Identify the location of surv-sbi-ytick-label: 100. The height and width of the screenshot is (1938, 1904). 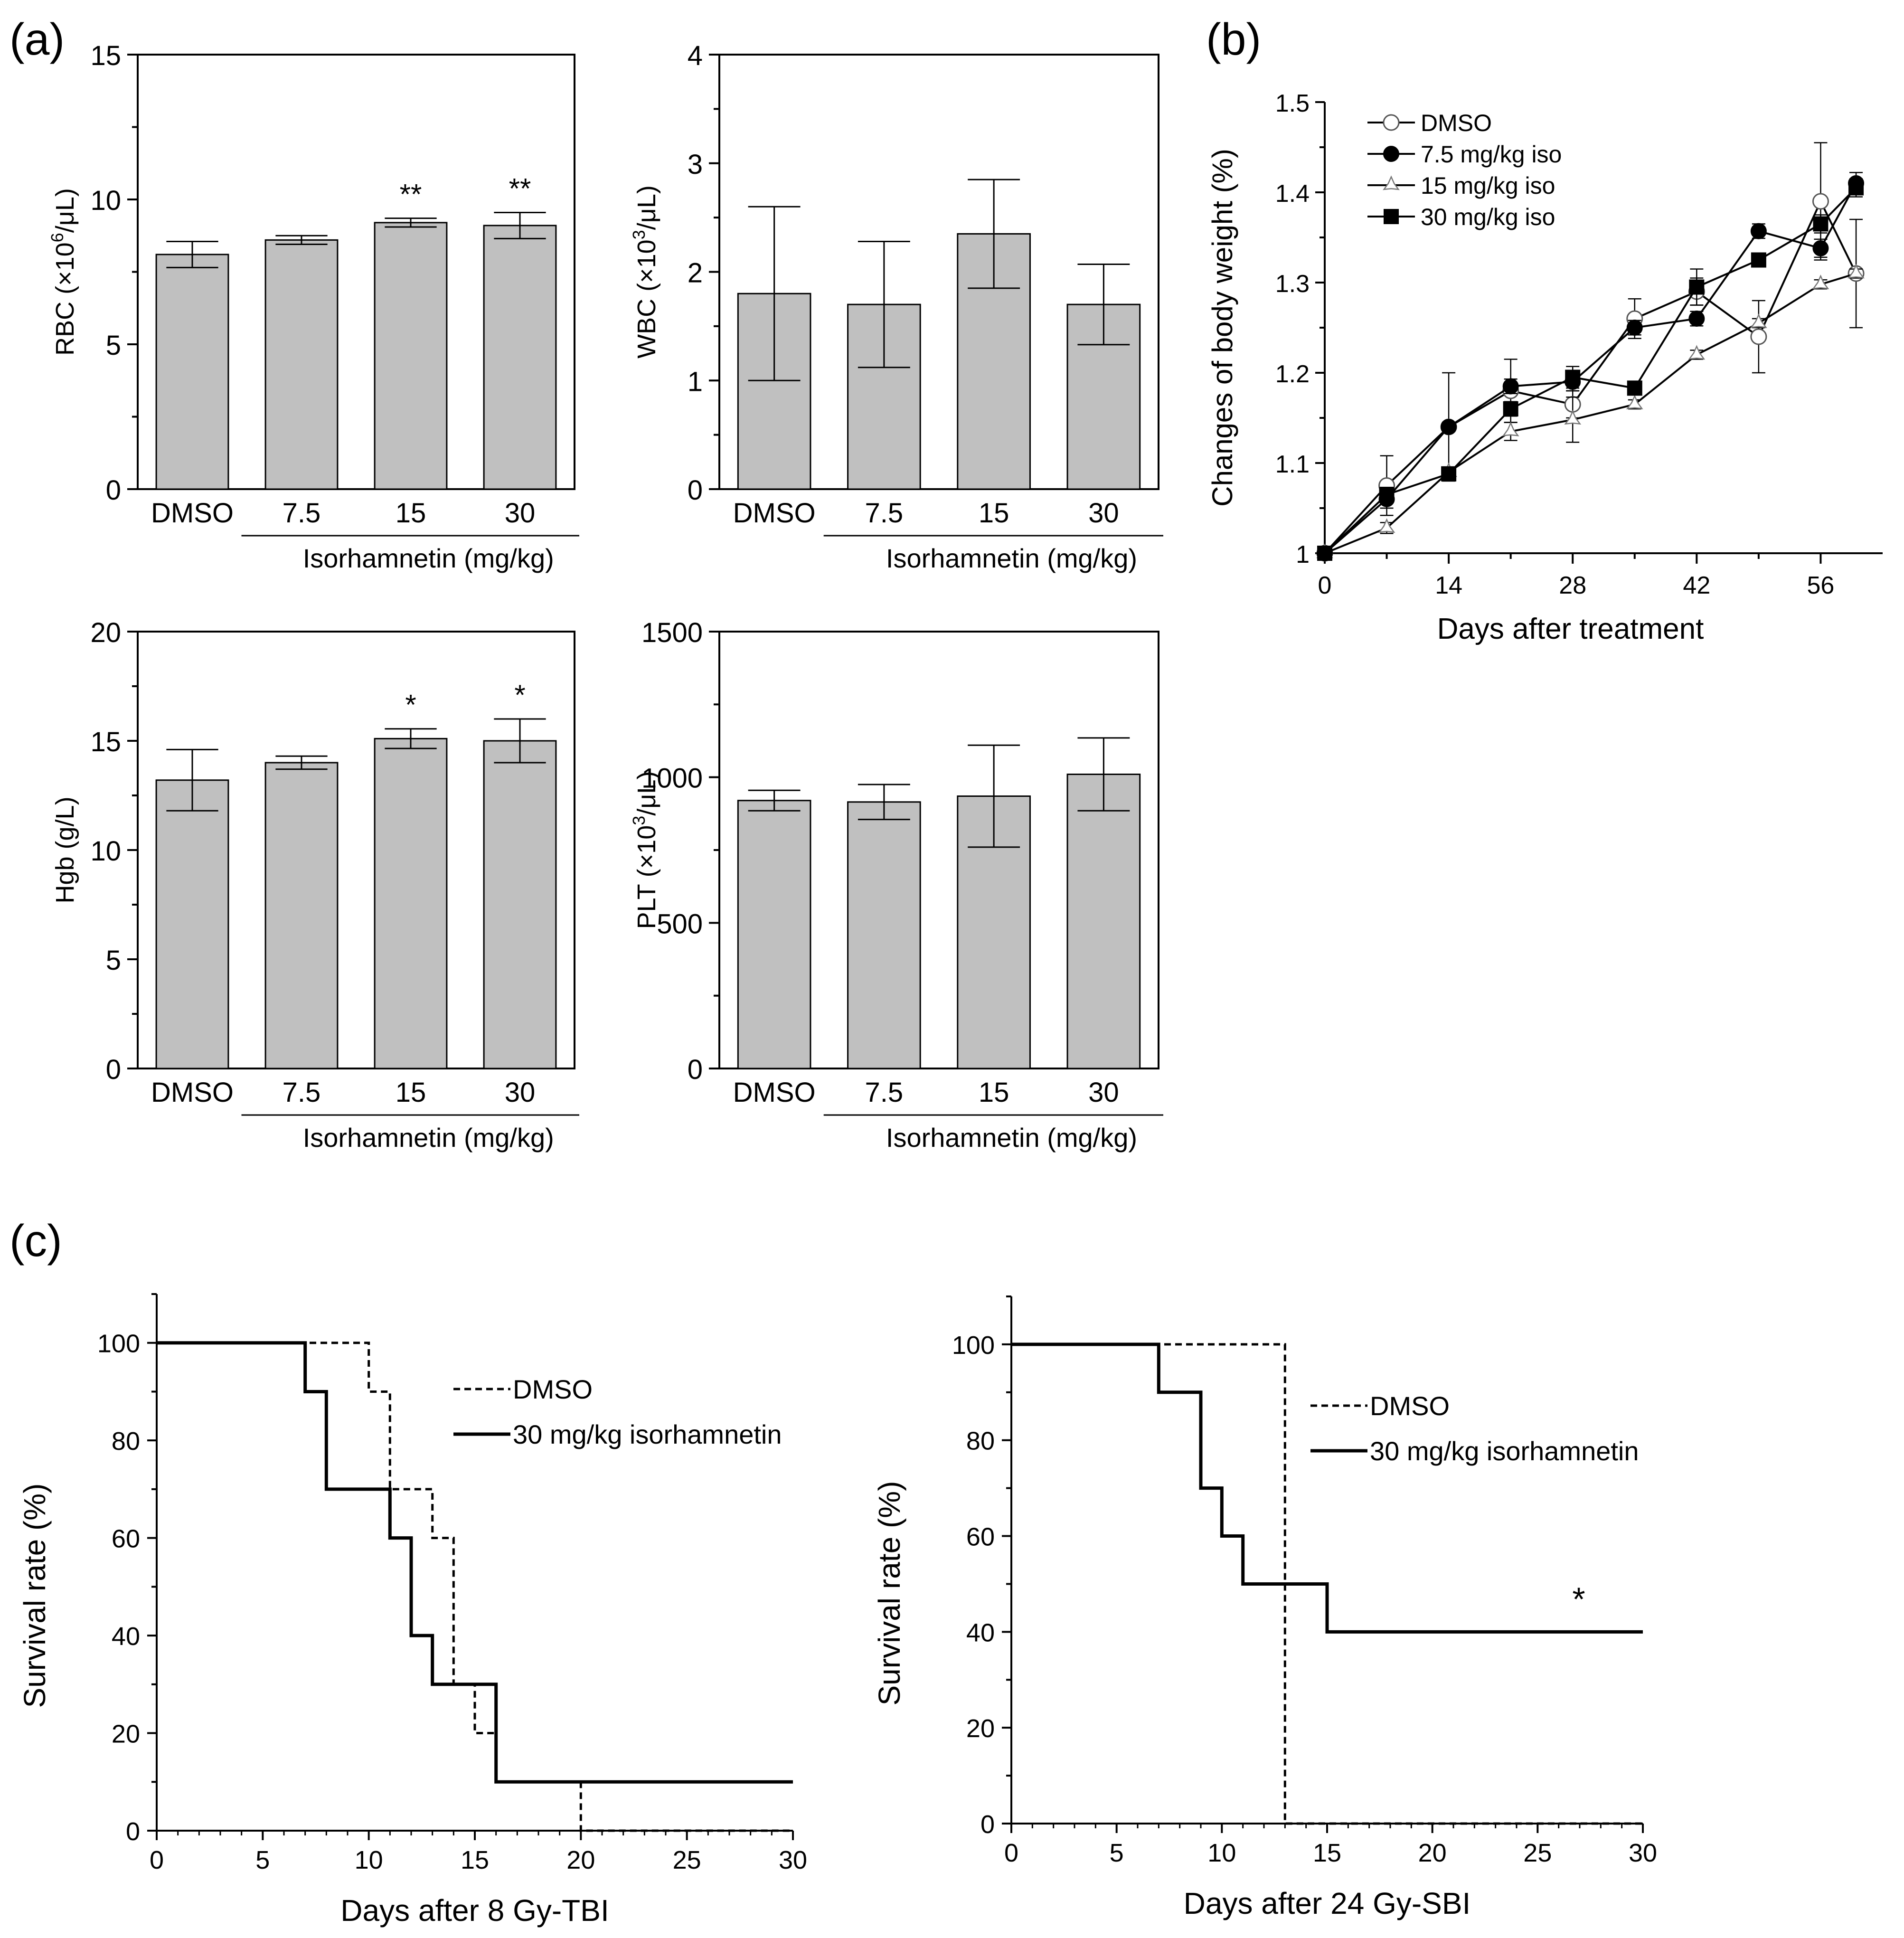
(974, 1346).